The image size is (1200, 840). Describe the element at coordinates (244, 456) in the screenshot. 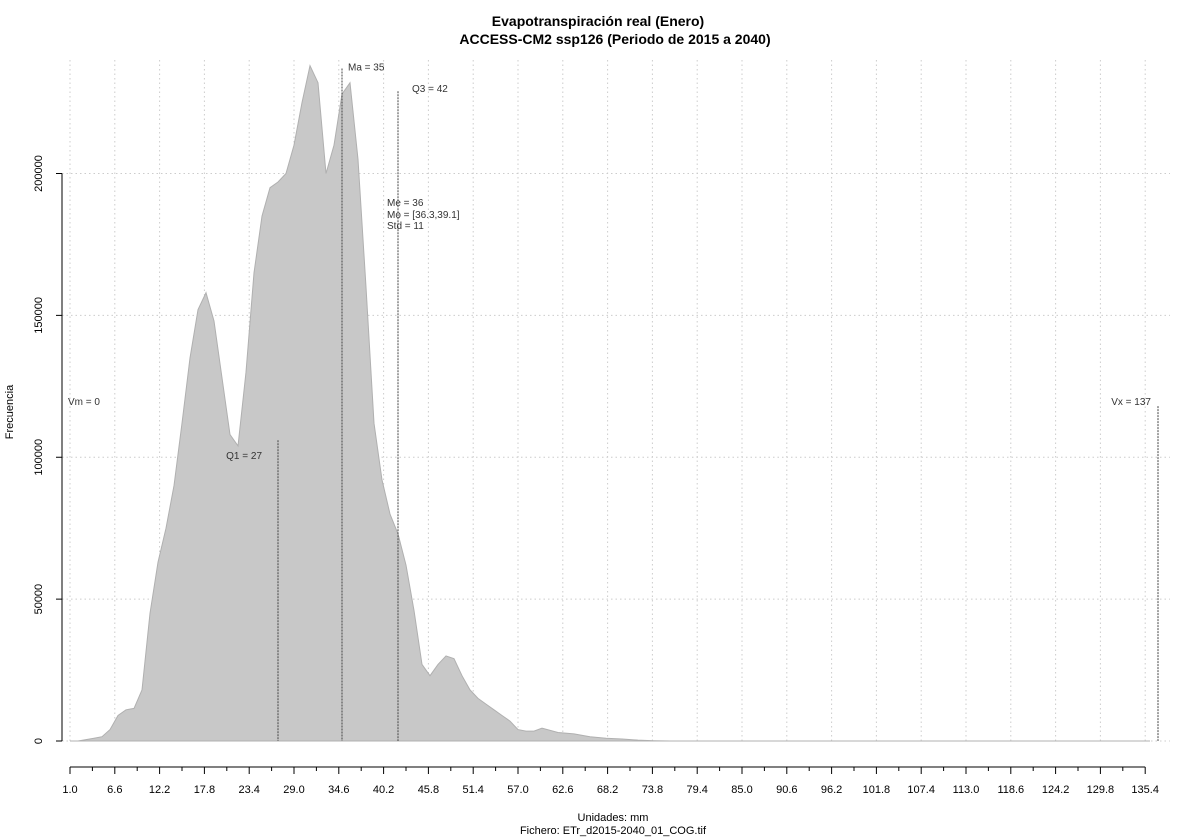

I see `stat-label: Q1 = 27` at that location.